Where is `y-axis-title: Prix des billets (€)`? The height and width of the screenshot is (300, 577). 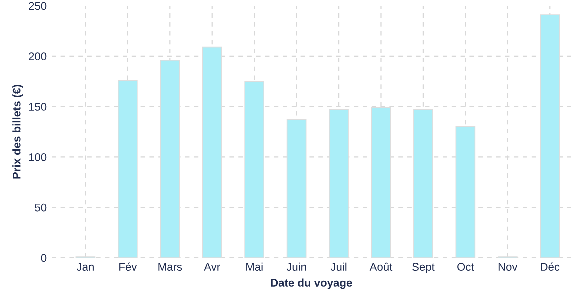 y-axis-title: Prix des billets (€) is located at coordinates (17, 132).